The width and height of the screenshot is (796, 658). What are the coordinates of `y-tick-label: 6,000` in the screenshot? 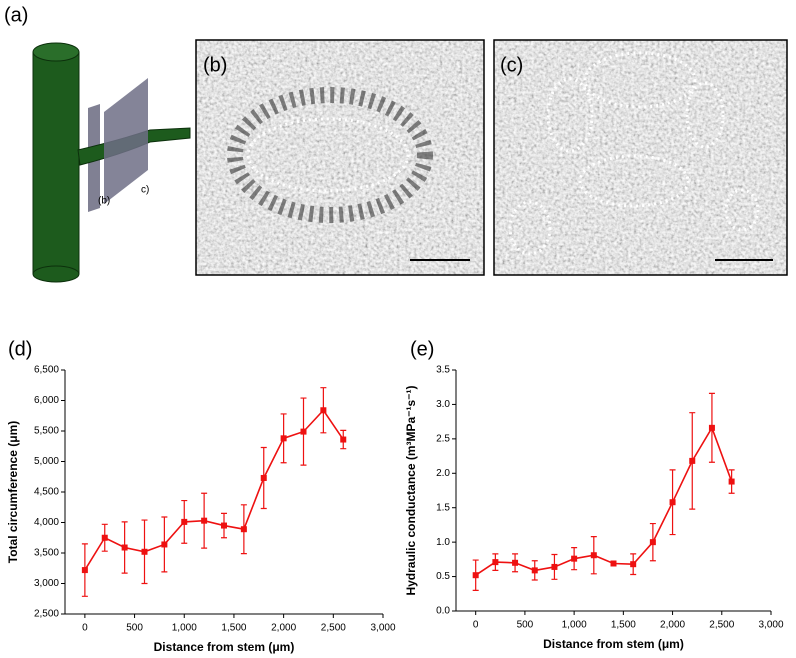 It's located at (46, 400).